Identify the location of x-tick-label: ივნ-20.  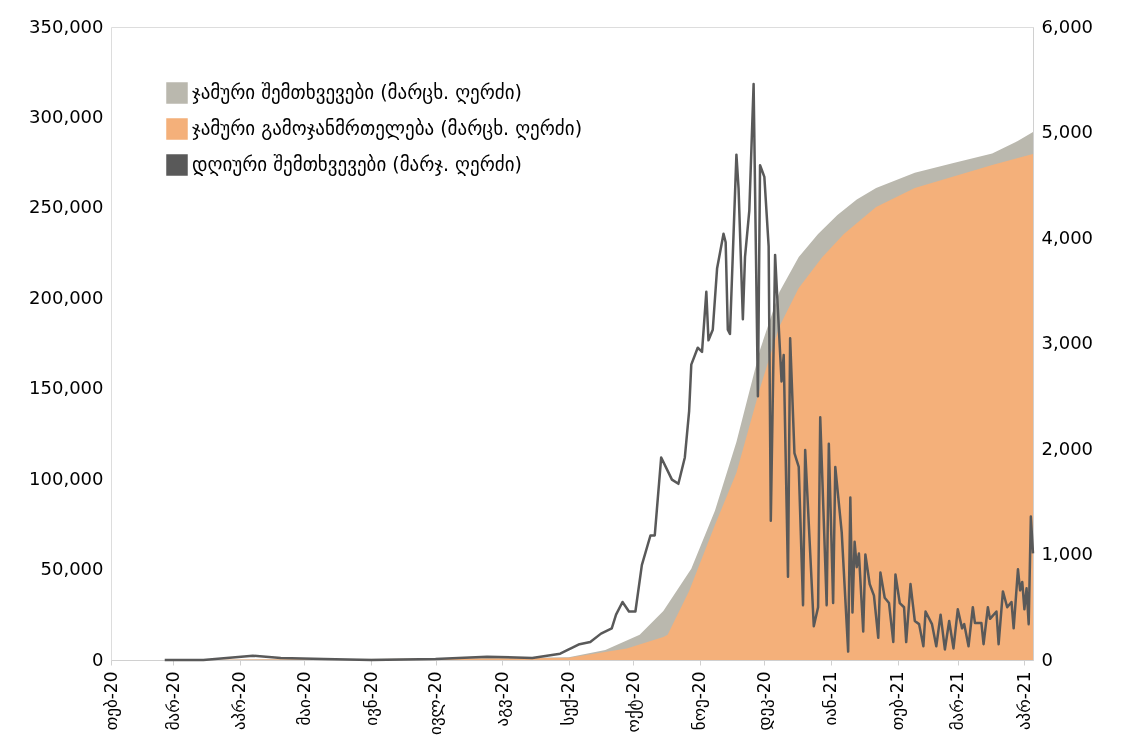
(370, 698).